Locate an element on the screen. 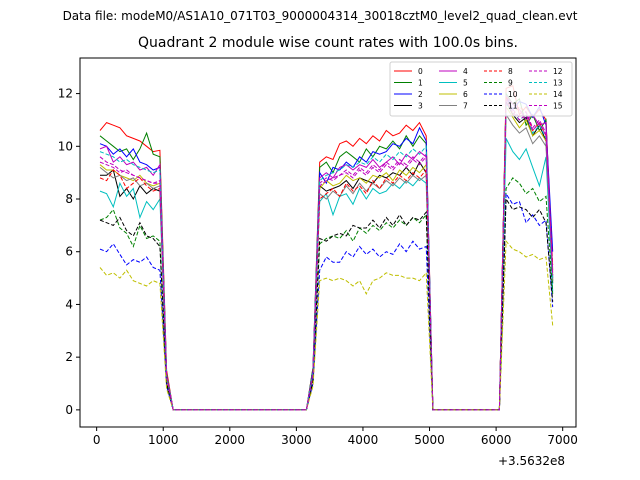 The height and width of the screenshot is (480, 640). x-tick-label: 3000 is located at coordinates (296, 440).